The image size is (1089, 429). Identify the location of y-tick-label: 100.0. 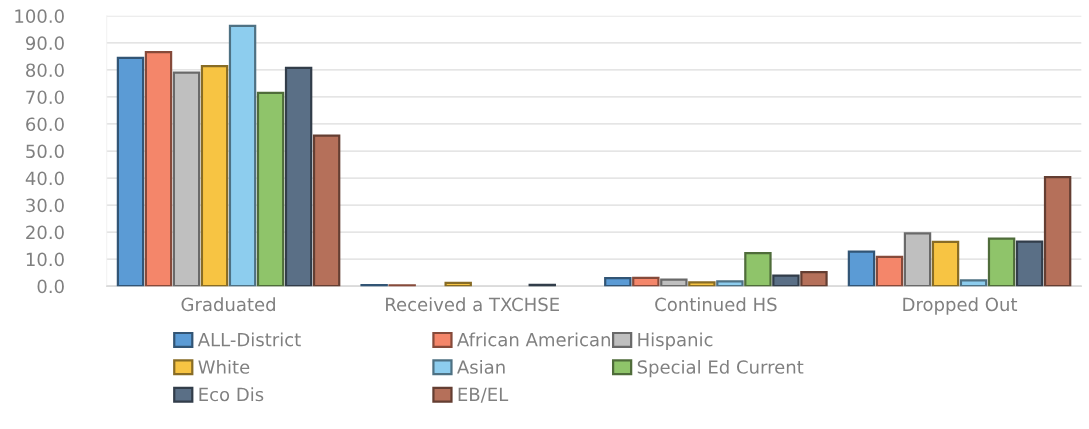
(39, 16).